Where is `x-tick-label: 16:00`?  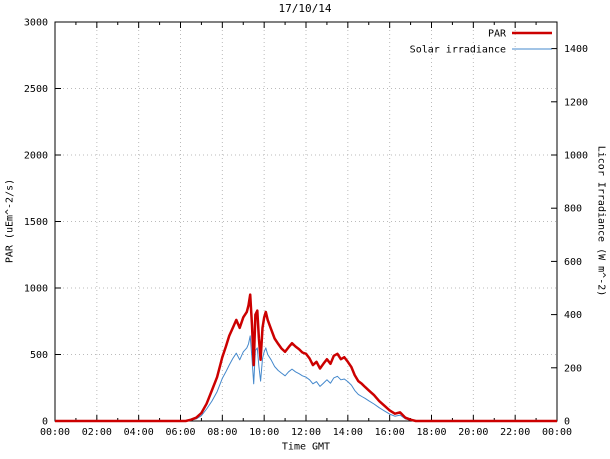
x-tick-label: 16:00 is located at coordinates (390, 432).